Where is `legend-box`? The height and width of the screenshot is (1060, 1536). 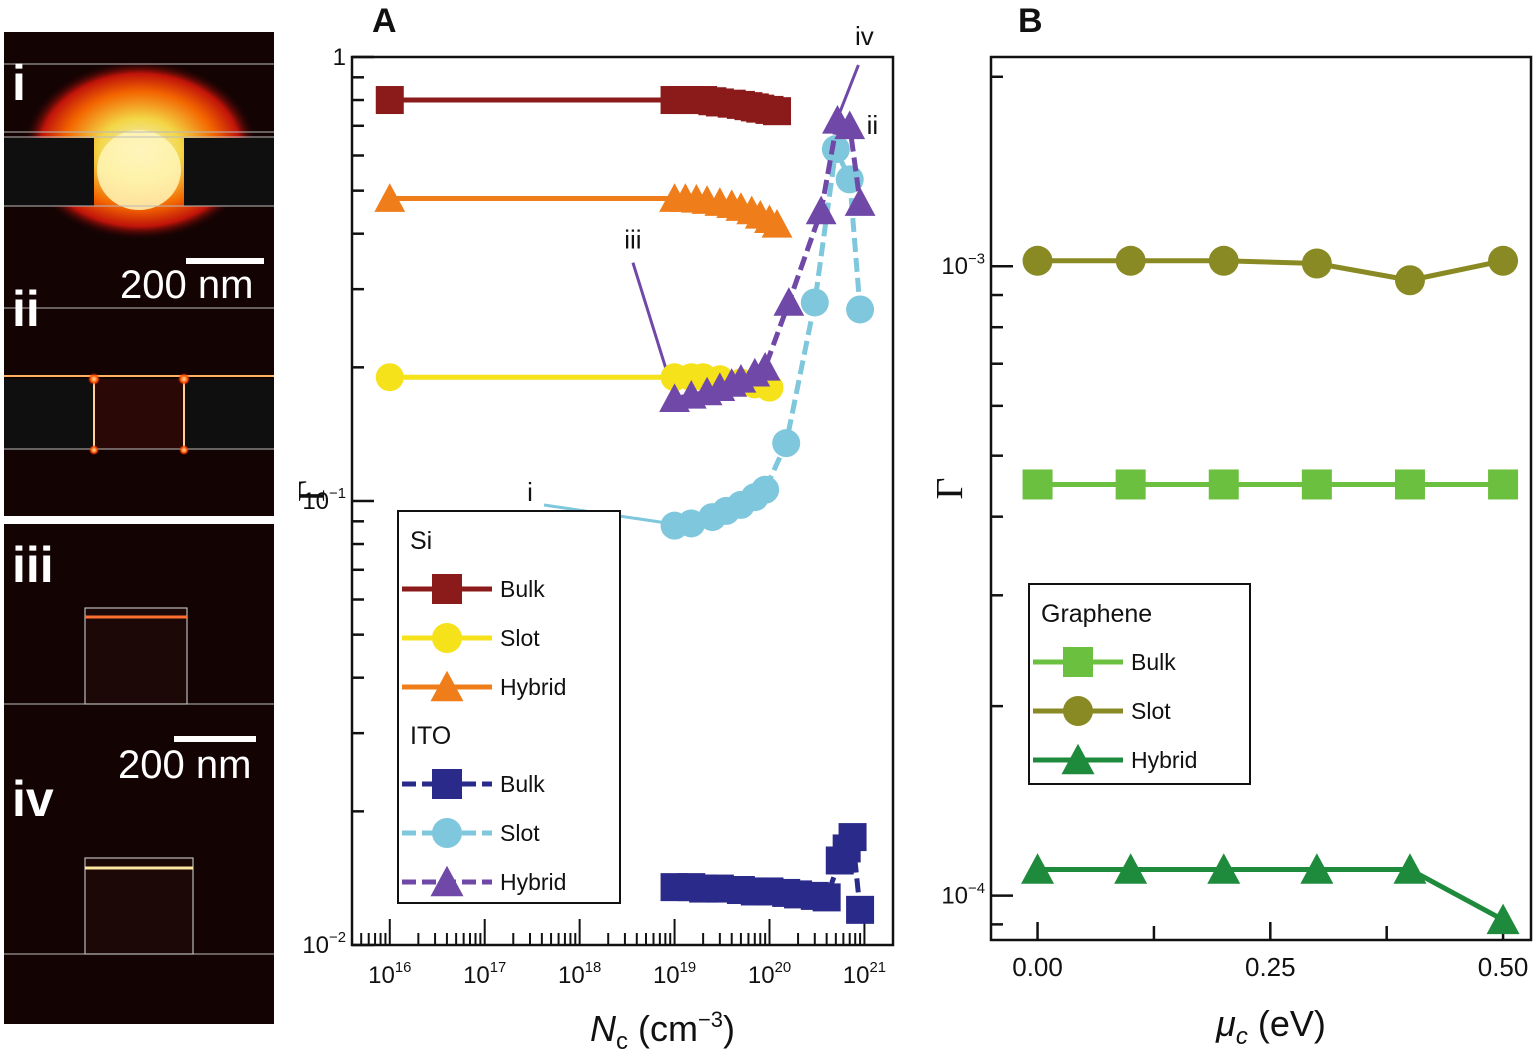 legend-box is located at coordinates (1139, 684).